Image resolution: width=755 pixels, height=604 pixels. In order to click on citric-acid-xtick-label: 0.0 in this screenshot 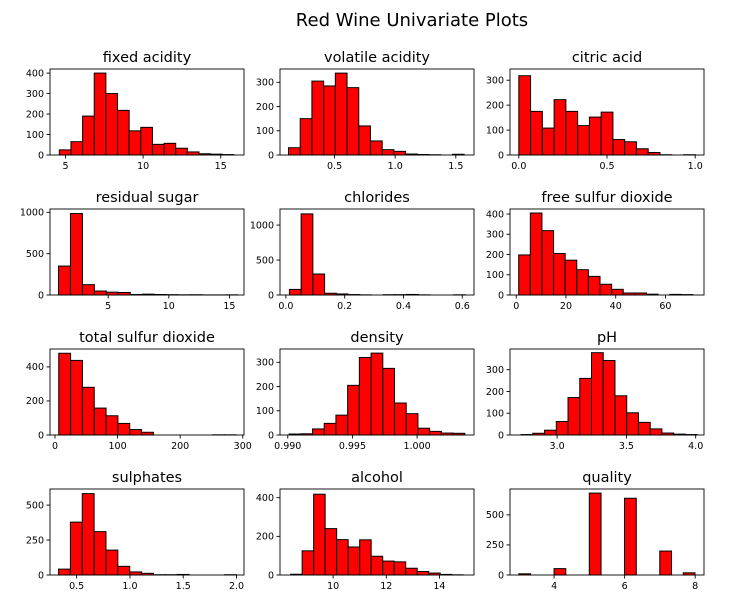, I will do `click(518, 166)`.